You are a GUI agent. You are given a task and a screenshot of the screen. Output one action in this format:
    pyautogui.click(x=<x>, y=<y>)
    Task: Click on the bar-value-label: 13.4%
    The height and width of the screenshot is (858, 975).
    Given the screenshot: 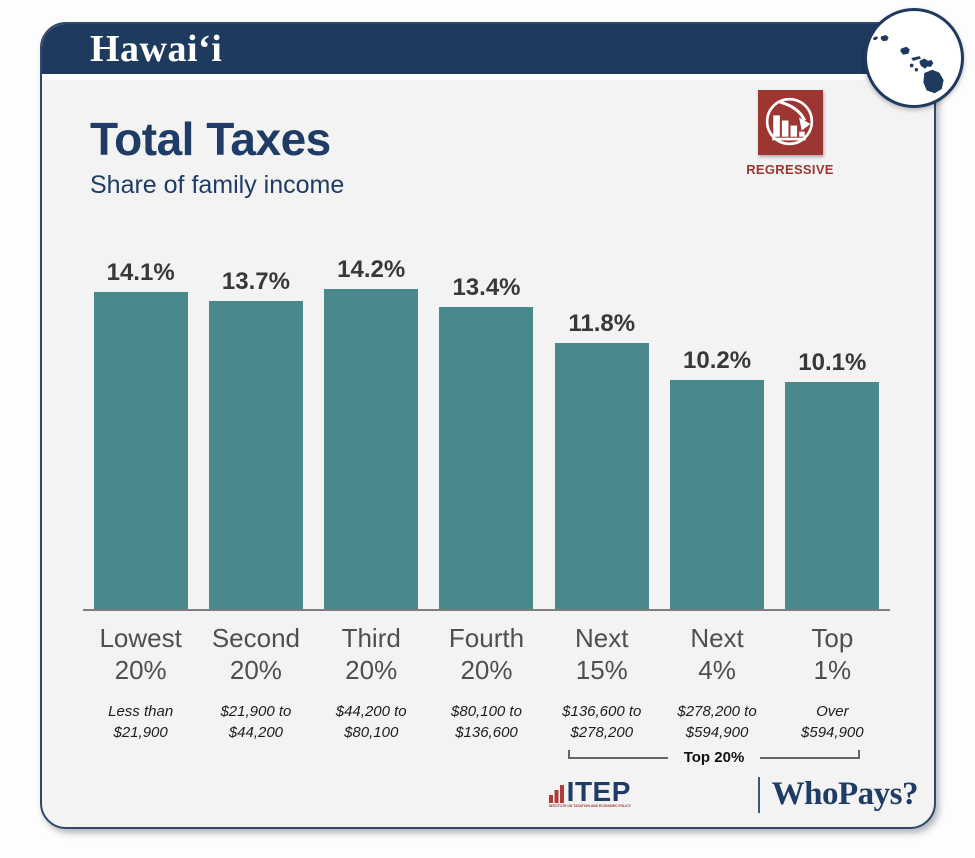 What is the action you would take?
    pyautogui.click(x=486, y=287)
    